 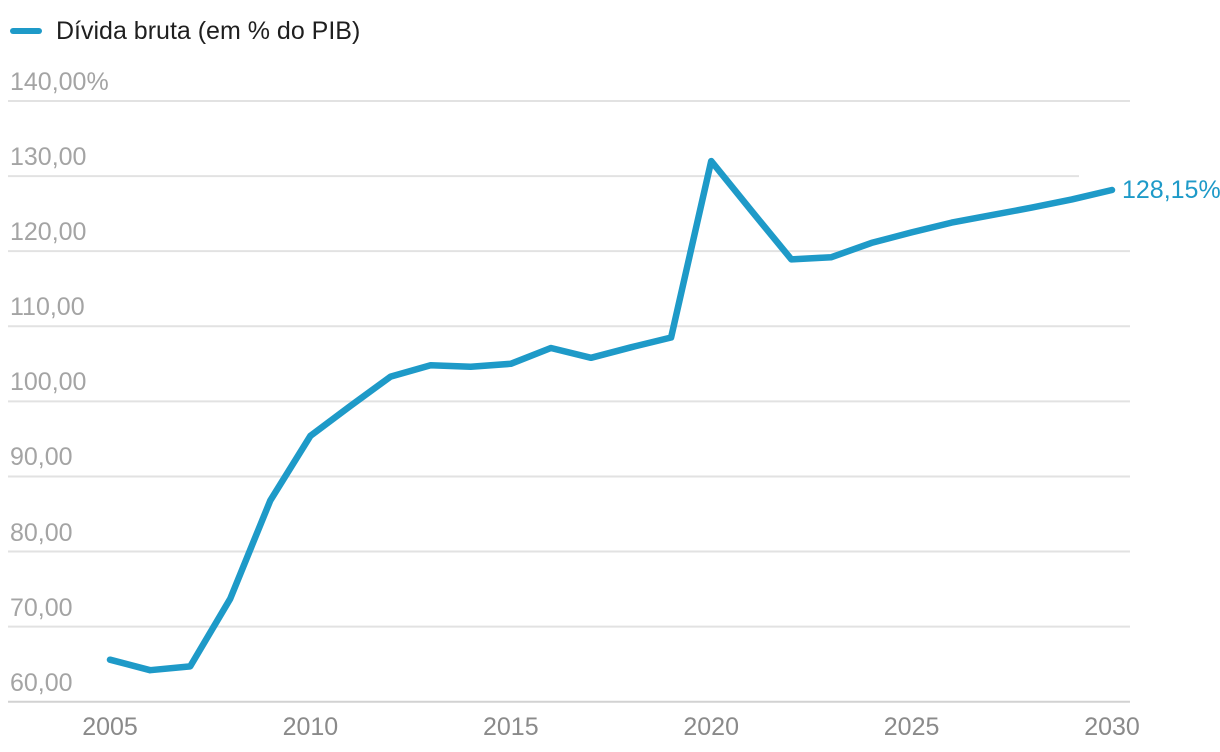 I want to click on x-axis-tick-label: 2015, so click(x=510, y=727).